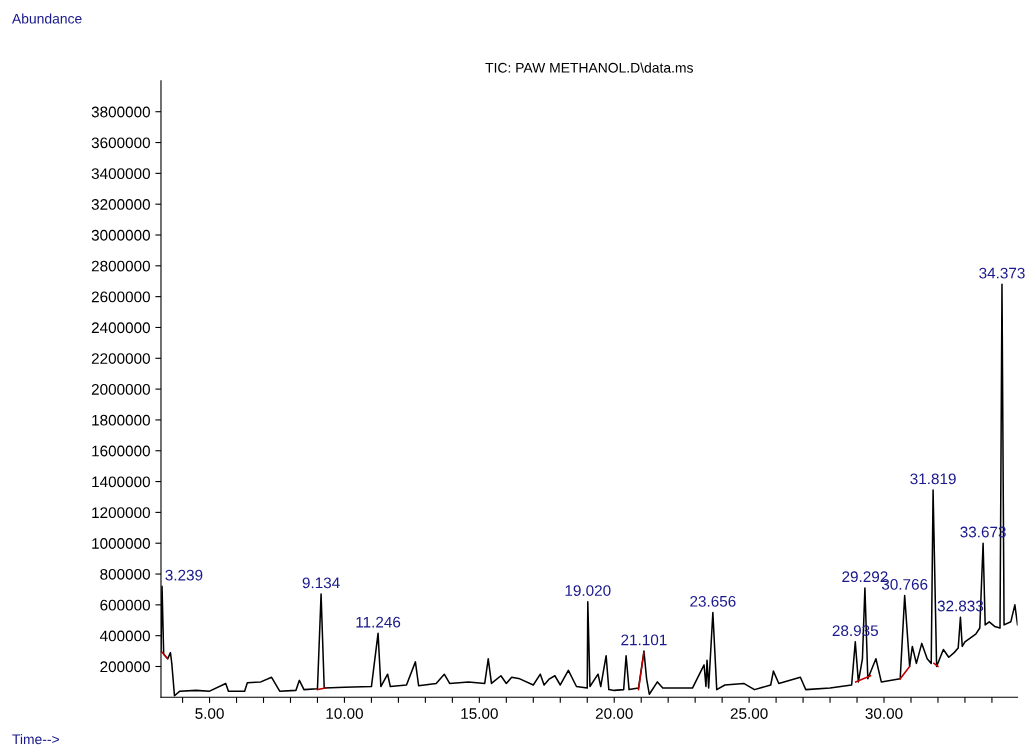  Describe the element at coordinates (35, 739) in the screenshot. I see `x-axis-title: Time-->` at that location.